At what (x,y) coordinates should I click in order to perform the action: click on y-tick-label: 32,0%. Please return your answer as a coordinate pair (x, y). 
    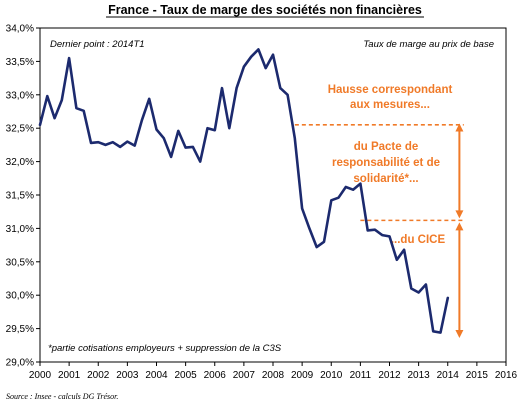
    Looking at the image, I should click on (20, 162).